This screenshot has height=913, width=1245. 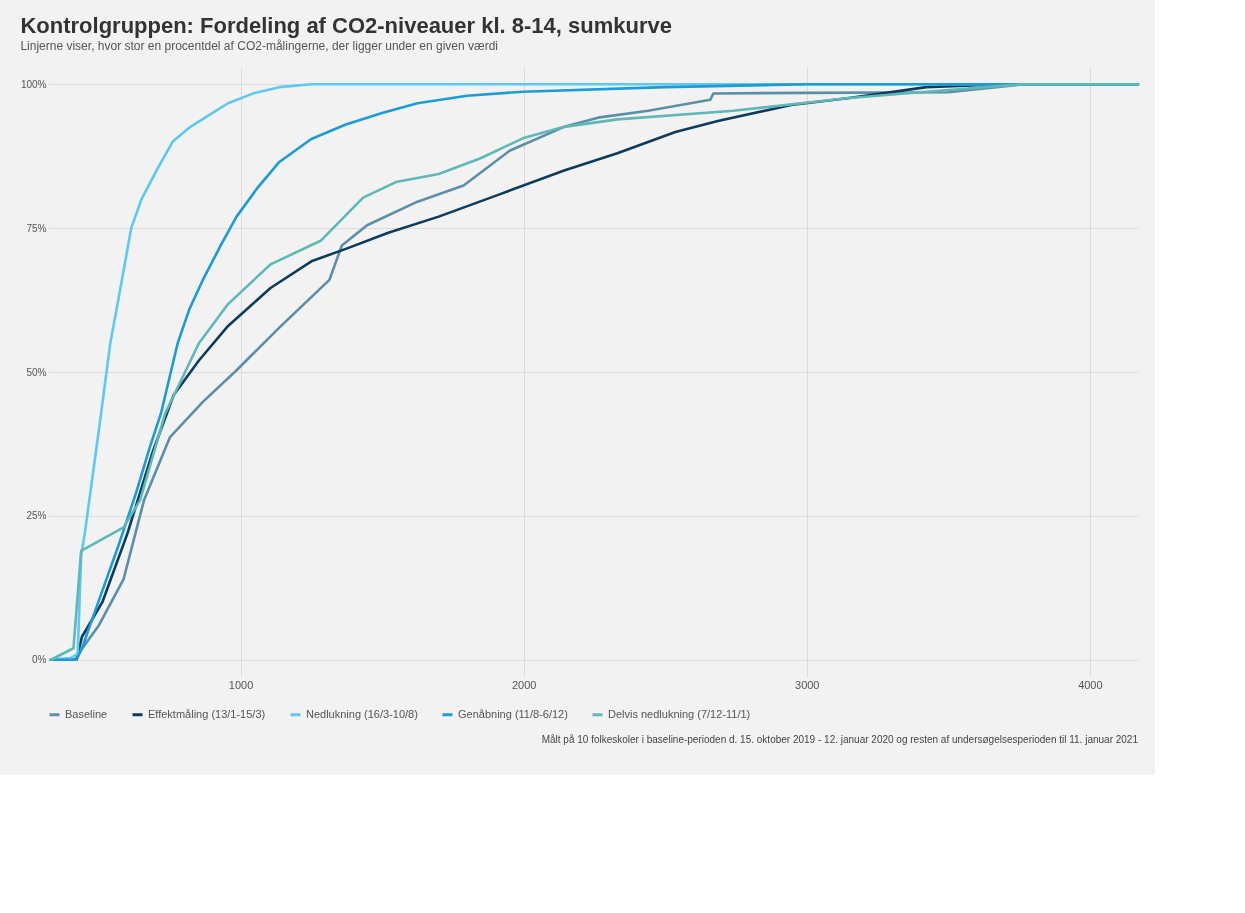 I want to click on y-tick-label: 25%, so click(x=36, y=516).